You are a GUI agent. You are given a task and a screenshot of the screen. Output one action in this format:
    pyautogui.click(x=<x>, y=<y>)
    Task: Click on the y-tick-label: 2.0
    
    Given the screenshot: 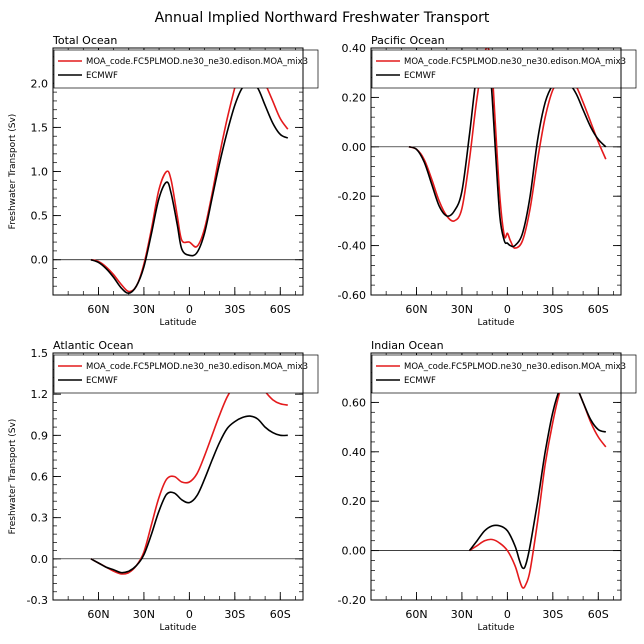 What is the action you would take?
    pyautogui.click(x=40, y=83)
    